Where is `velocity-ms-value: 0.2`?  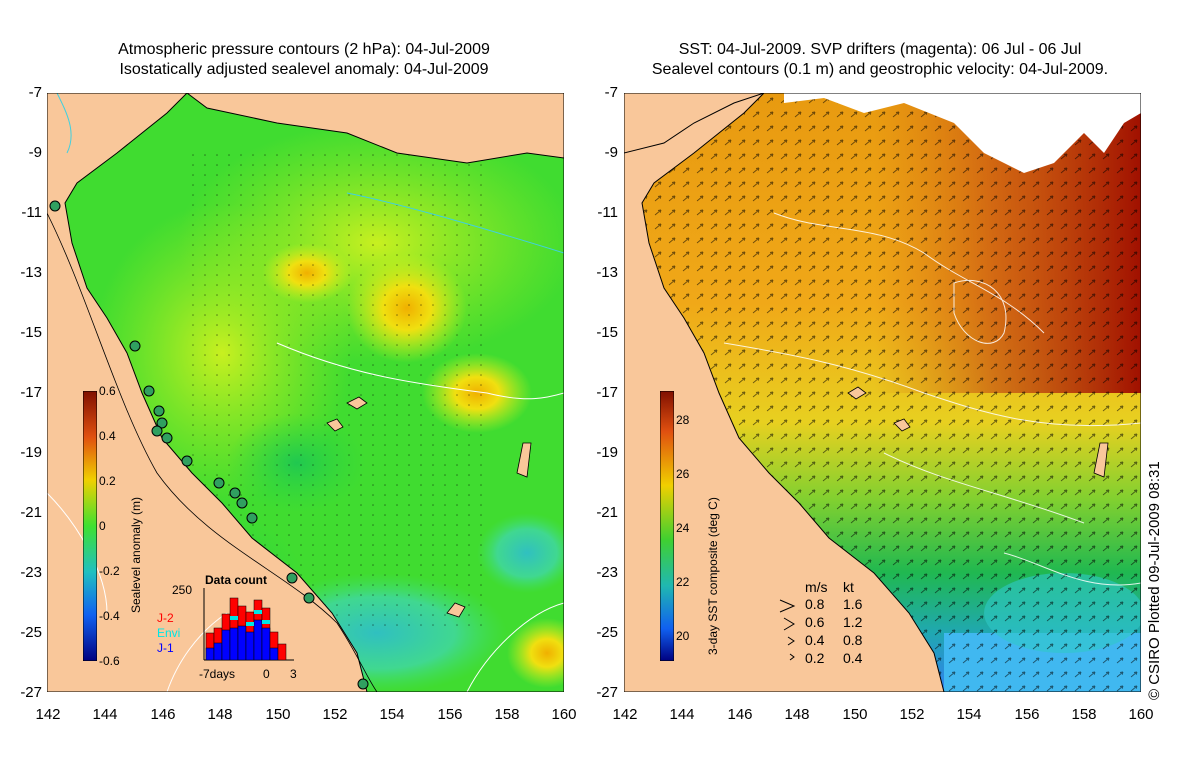 velocity-ms-value: 0.2 is located at coordinates (815, 658).